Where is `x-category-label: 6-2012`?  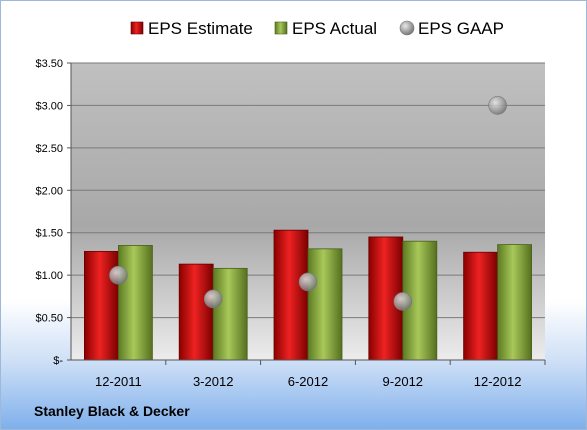
x-category-label: 6-2012 is located at coordinates (308, 381).